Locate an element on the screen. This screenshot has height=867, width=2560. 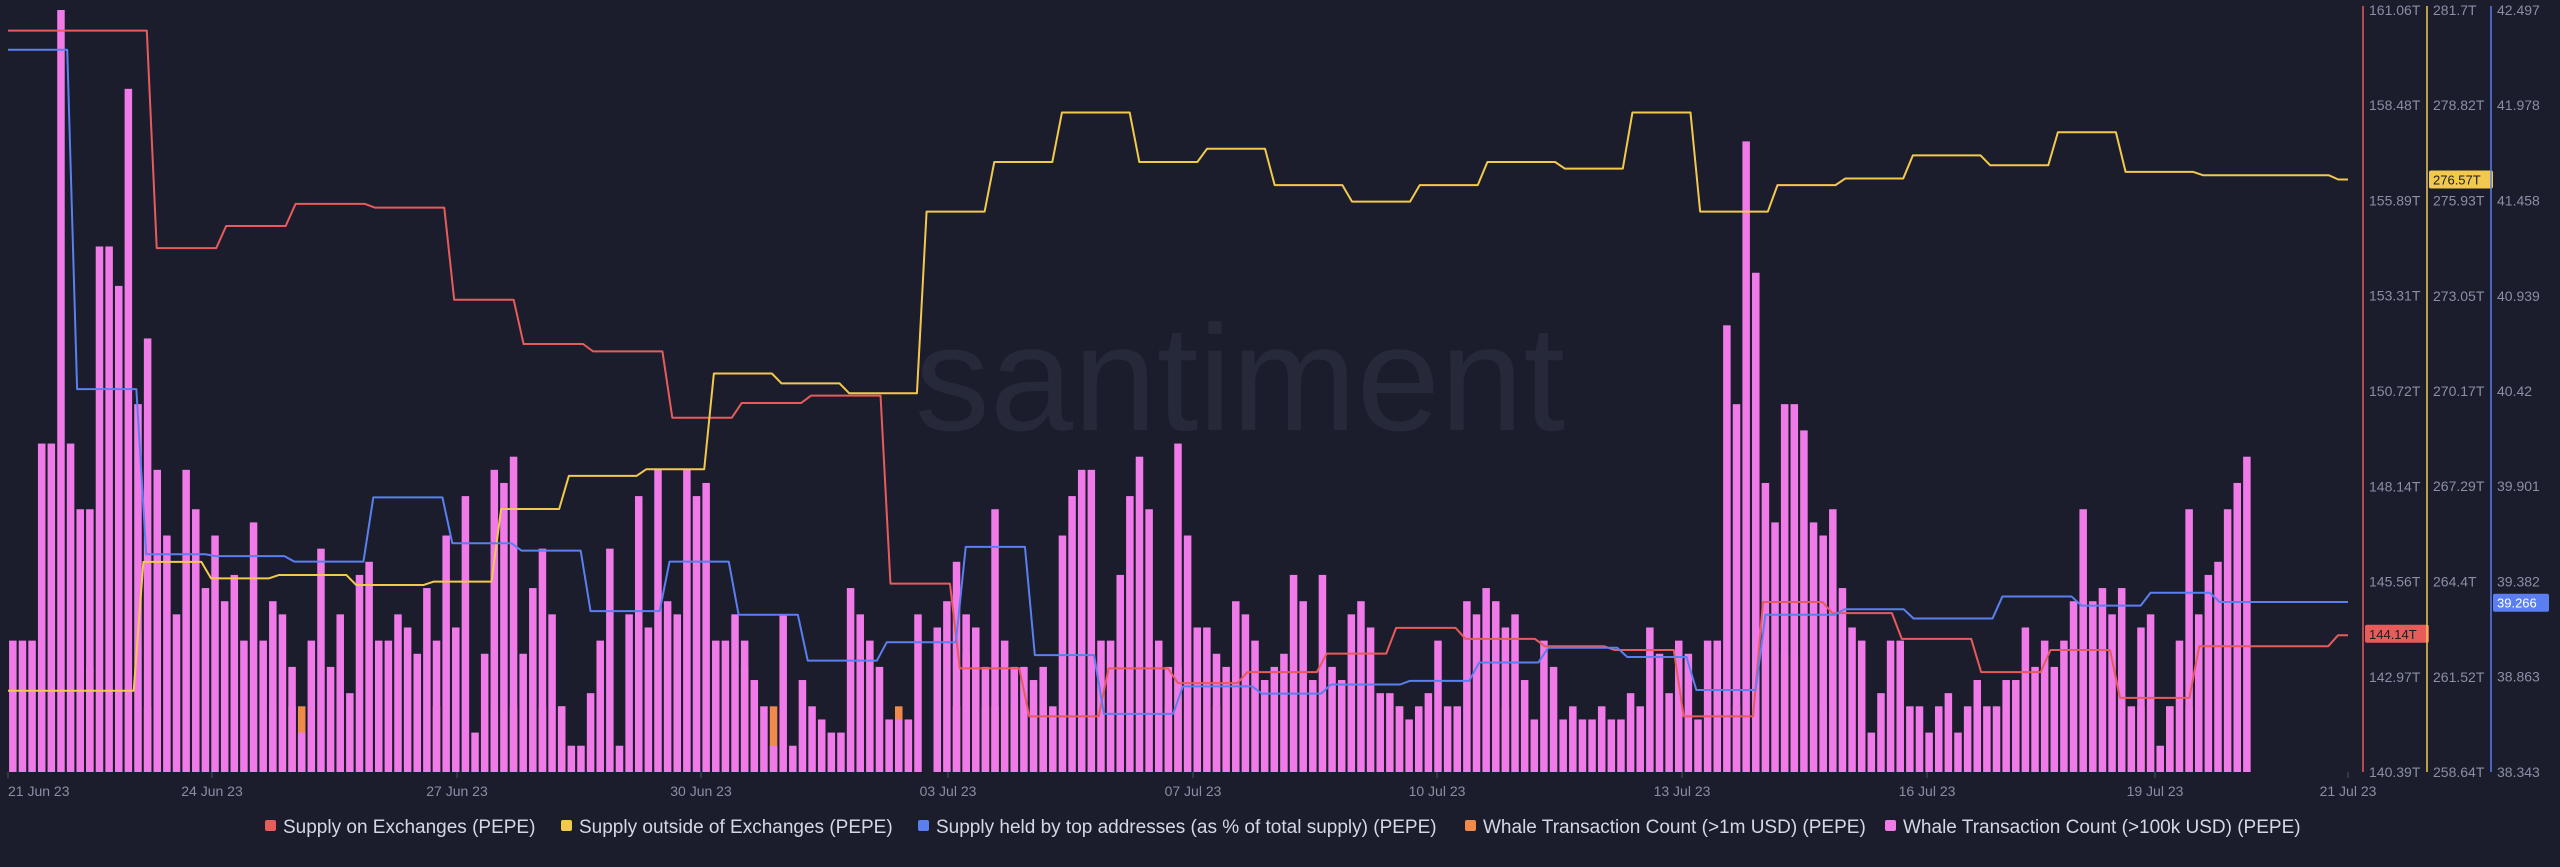
santiment-watermark: santiment is located at coordinates (1240, 378).